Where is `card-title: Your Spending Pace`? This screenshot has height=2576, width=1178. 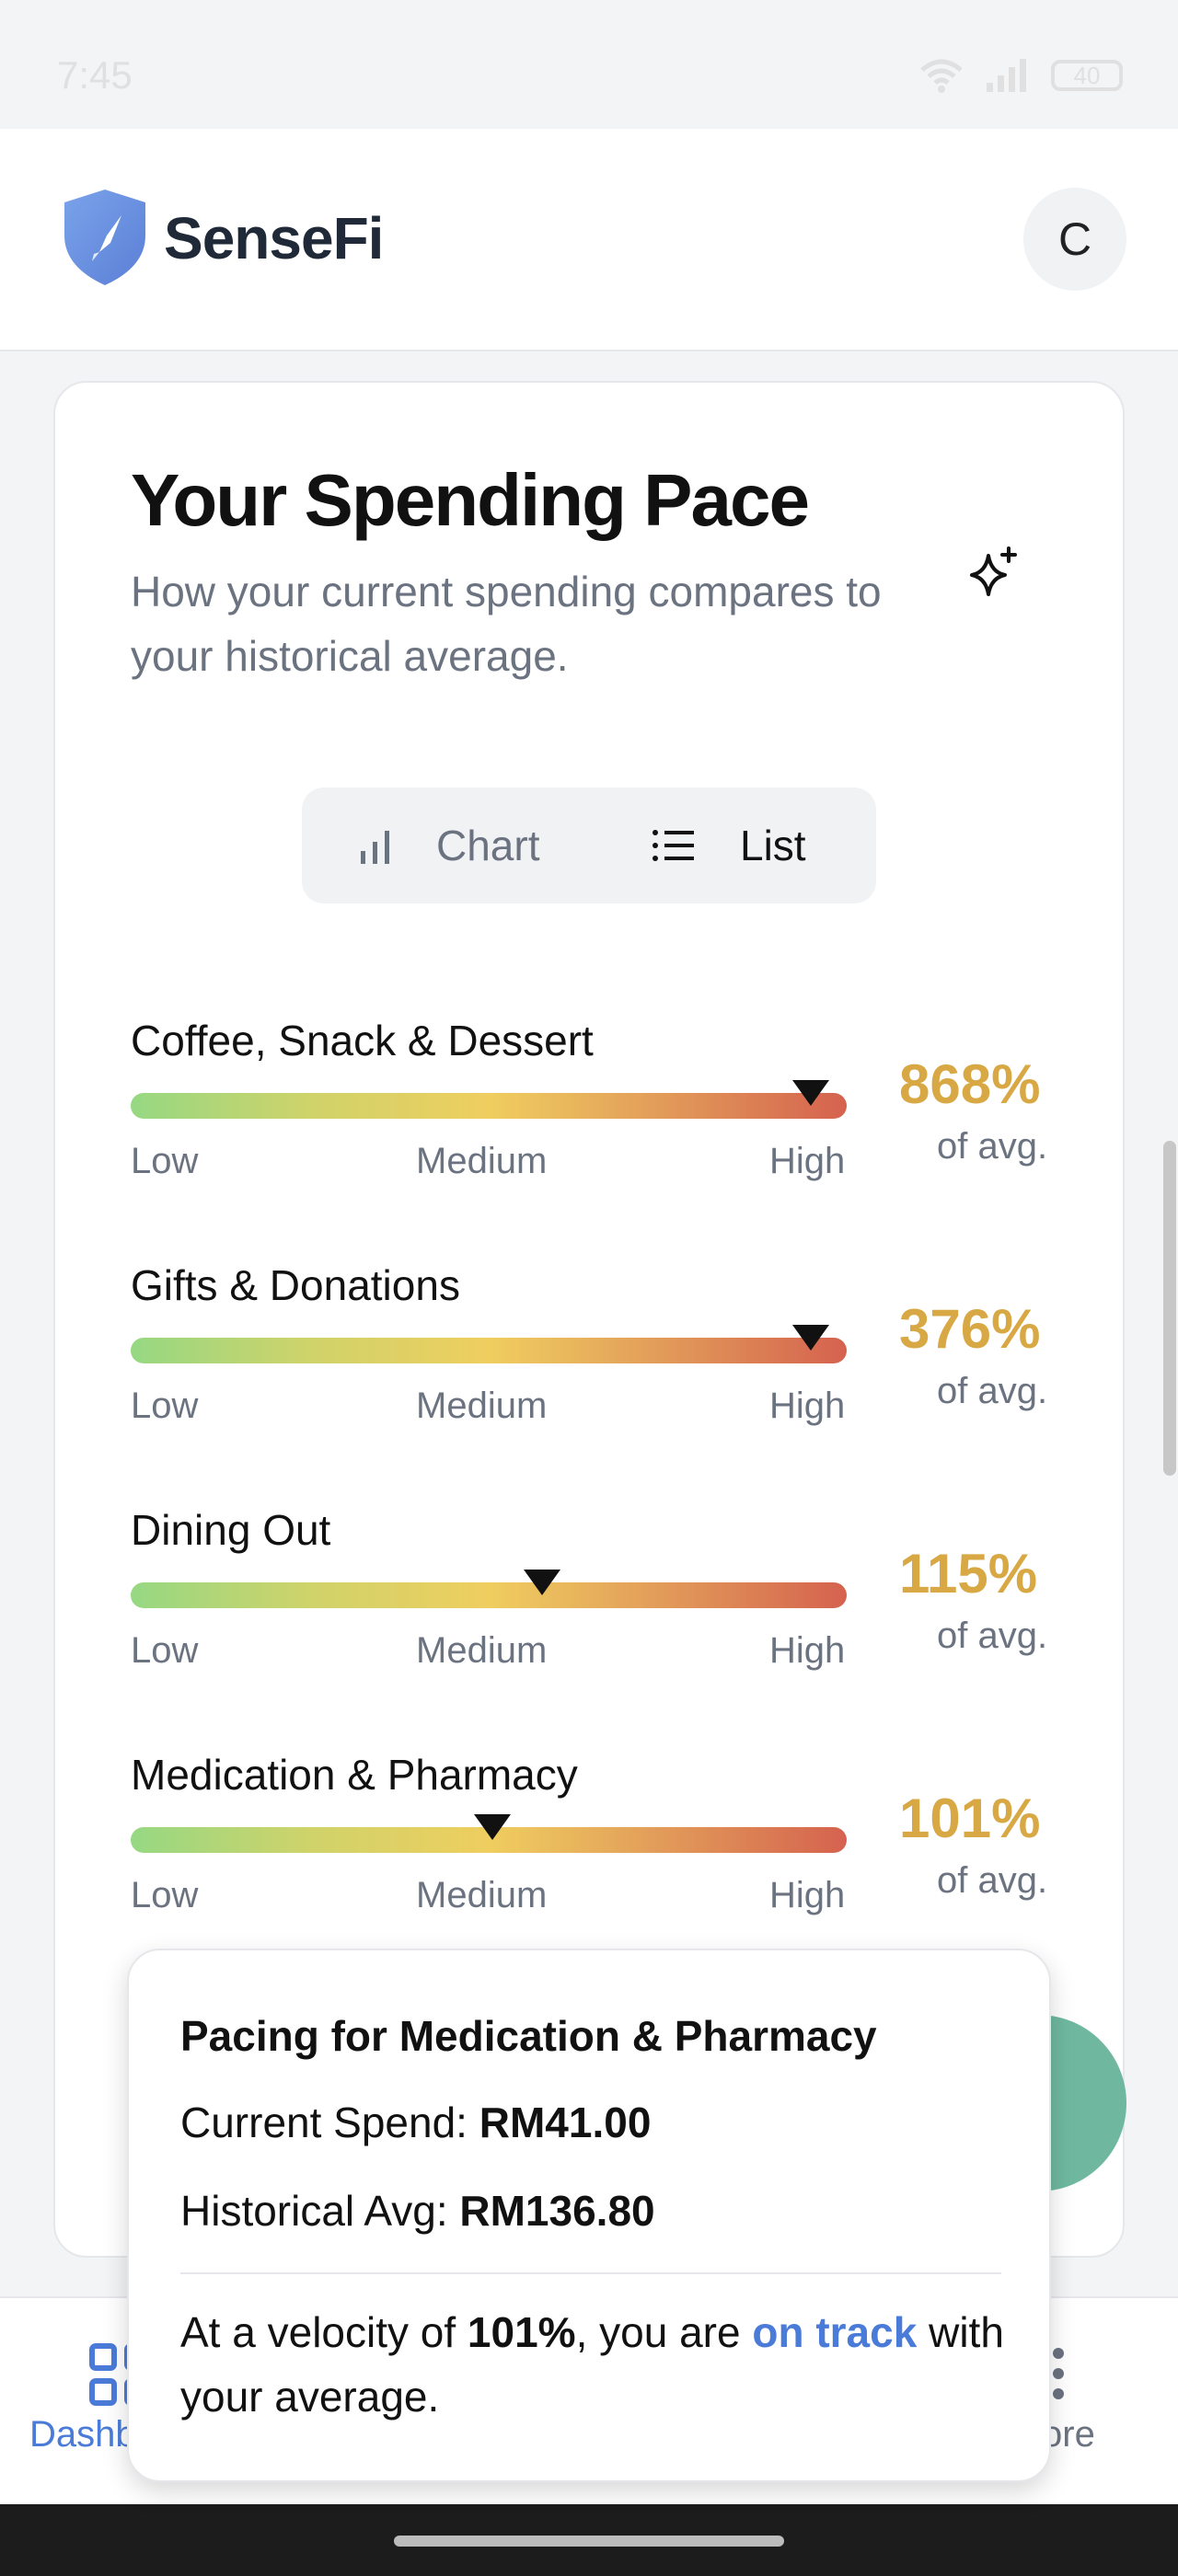 card-title: Your Spending Pace is located at coordinates (470, 500).